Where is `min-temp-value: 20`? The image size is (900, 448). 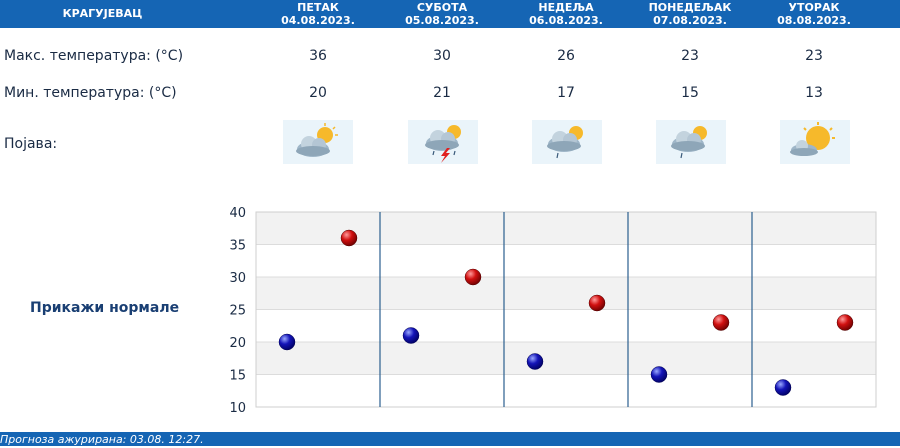
min-temp-value: 20 is located at coordinates (318, 93).